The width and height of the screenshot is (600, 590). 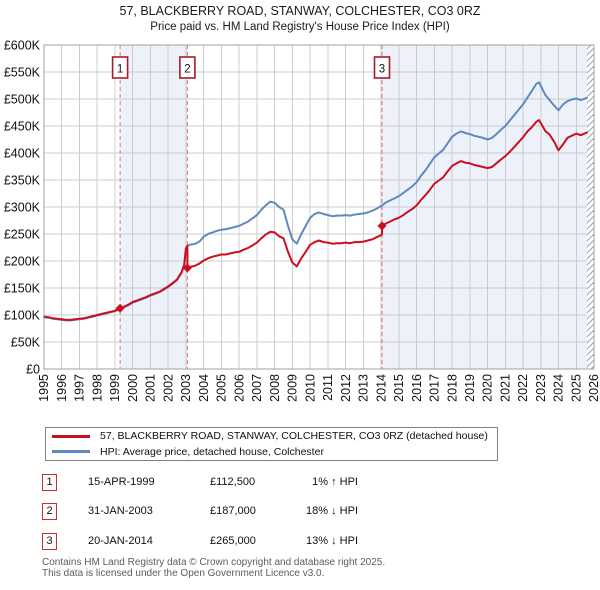 What do you see at coordinates (577, 388) in the screenshot?
I see `x-tick-label: 2025` at bounding box center [577, 388].